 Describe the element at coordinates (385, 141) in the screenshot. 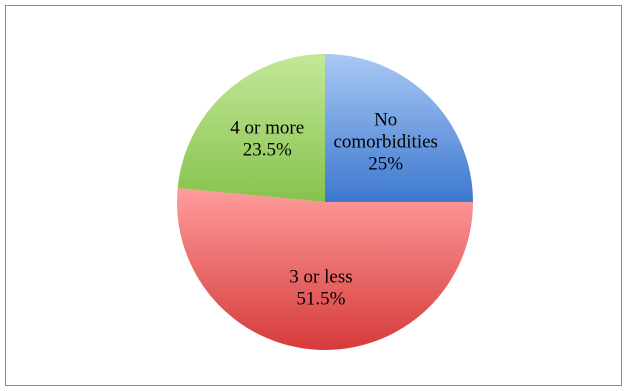

I see `slice-label-no-comorbidities: No comorbidities 25%` at that location.